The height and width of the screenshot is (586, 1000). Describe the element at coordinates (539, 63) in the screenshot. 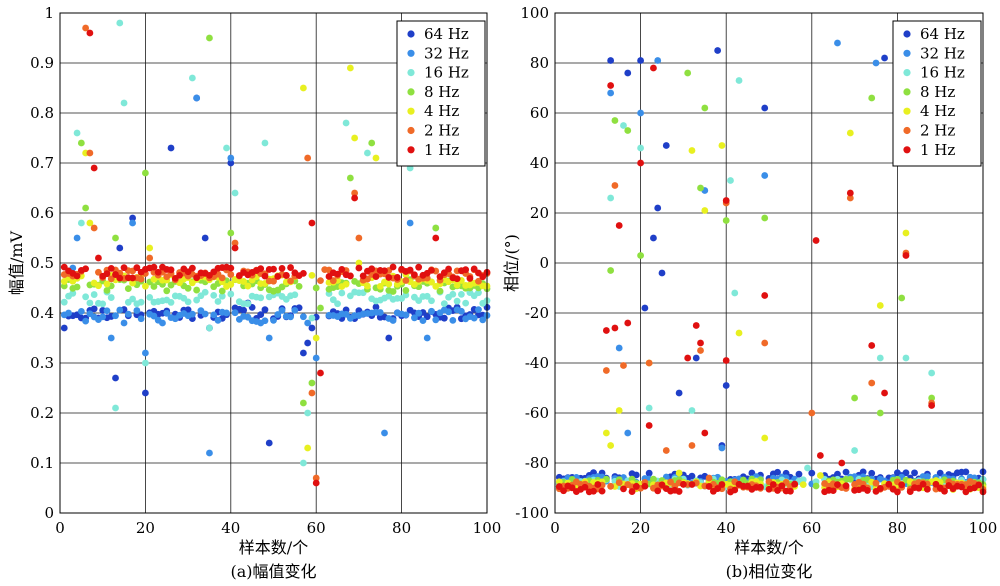

I see `y-tick-label: 80` at that location.